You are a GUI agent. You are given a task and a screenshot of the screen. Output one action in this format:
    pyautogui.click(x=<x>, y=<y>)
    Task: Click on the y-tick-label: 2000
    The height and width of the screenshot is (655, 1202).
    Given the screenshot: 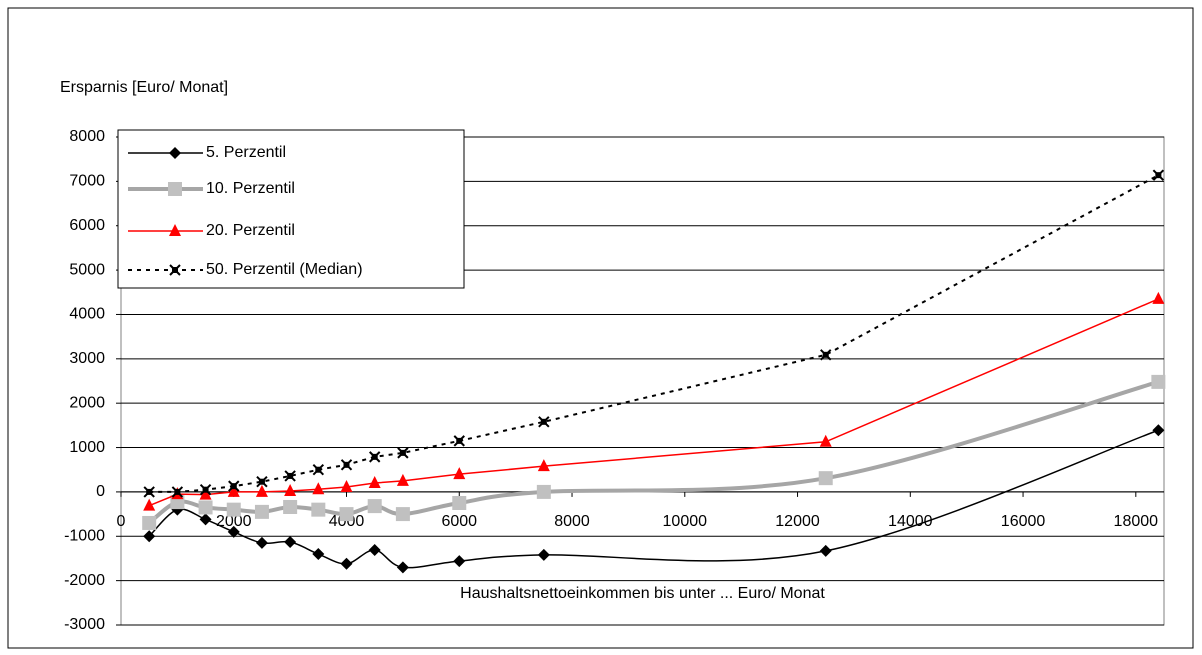 What is the action you would take?
    pyautogui.click(x=87, y=402)
    